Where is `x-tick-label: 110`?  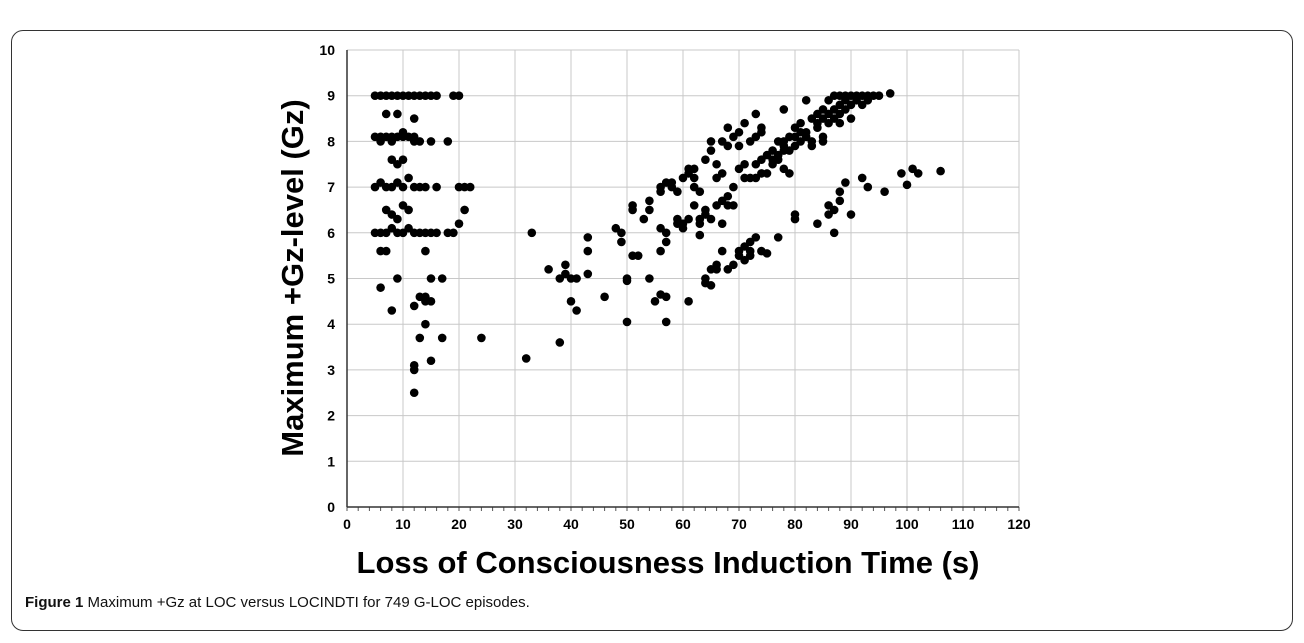 x-tick-label: 110 is located at coordinates (963, 524).